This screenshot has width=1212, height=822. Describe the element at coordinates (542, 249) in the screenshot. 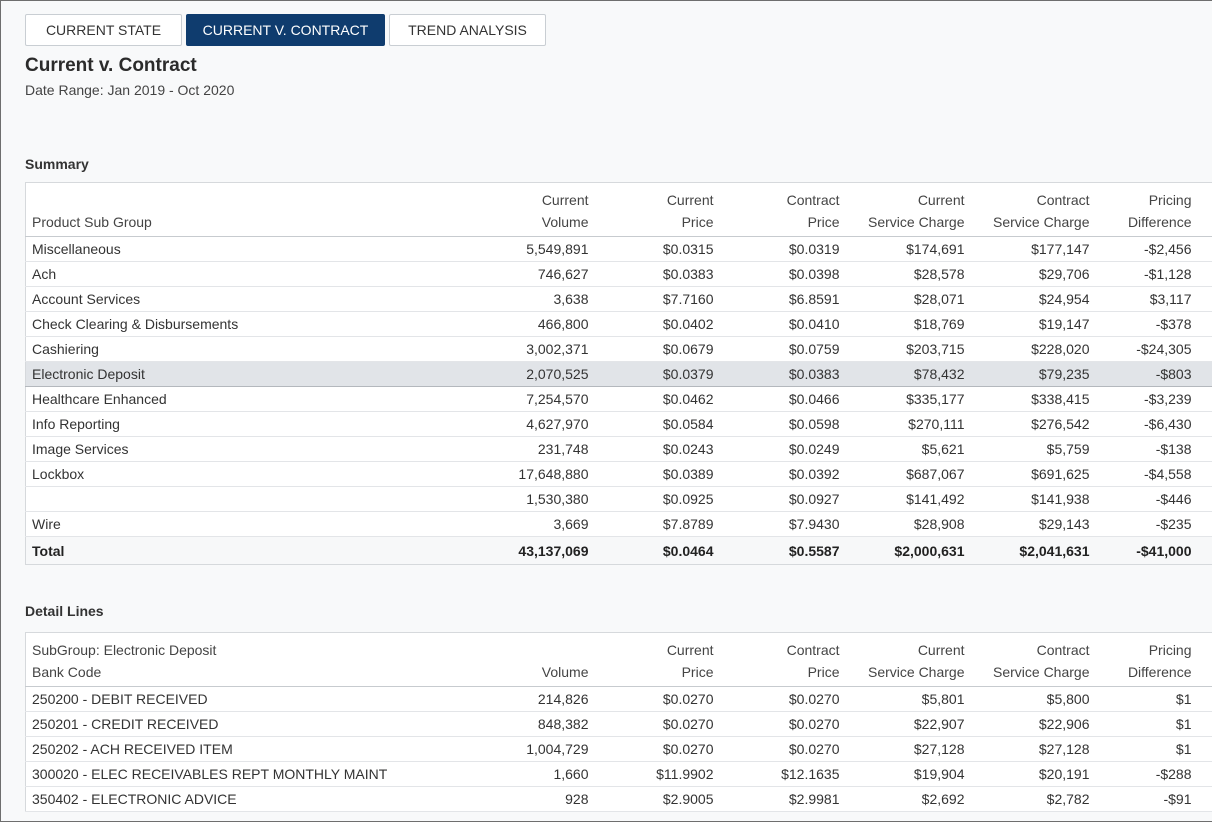

I see `table-cell: 5,549,891` at that location.